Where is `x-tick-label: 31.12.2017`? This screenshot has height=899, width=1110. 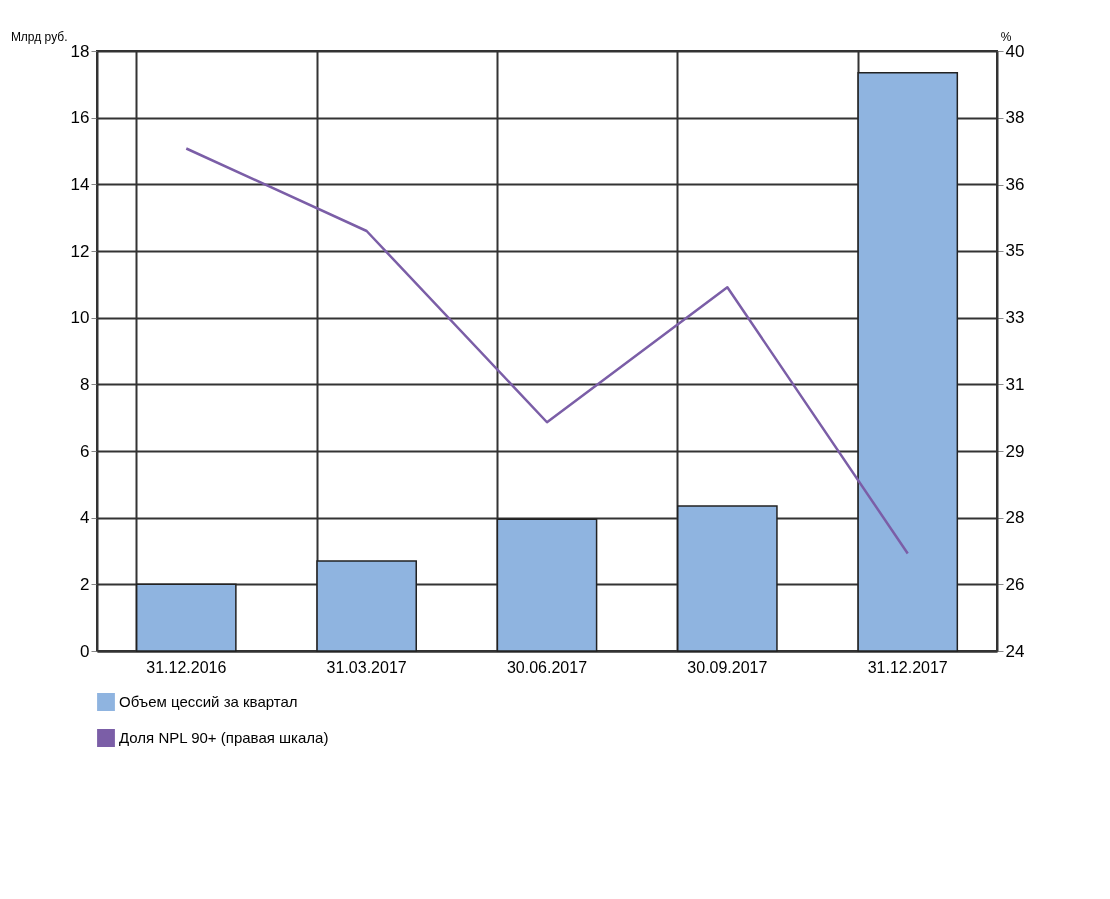 x-tick-label: 31.12.2017 is located at coordinates (907, 667).